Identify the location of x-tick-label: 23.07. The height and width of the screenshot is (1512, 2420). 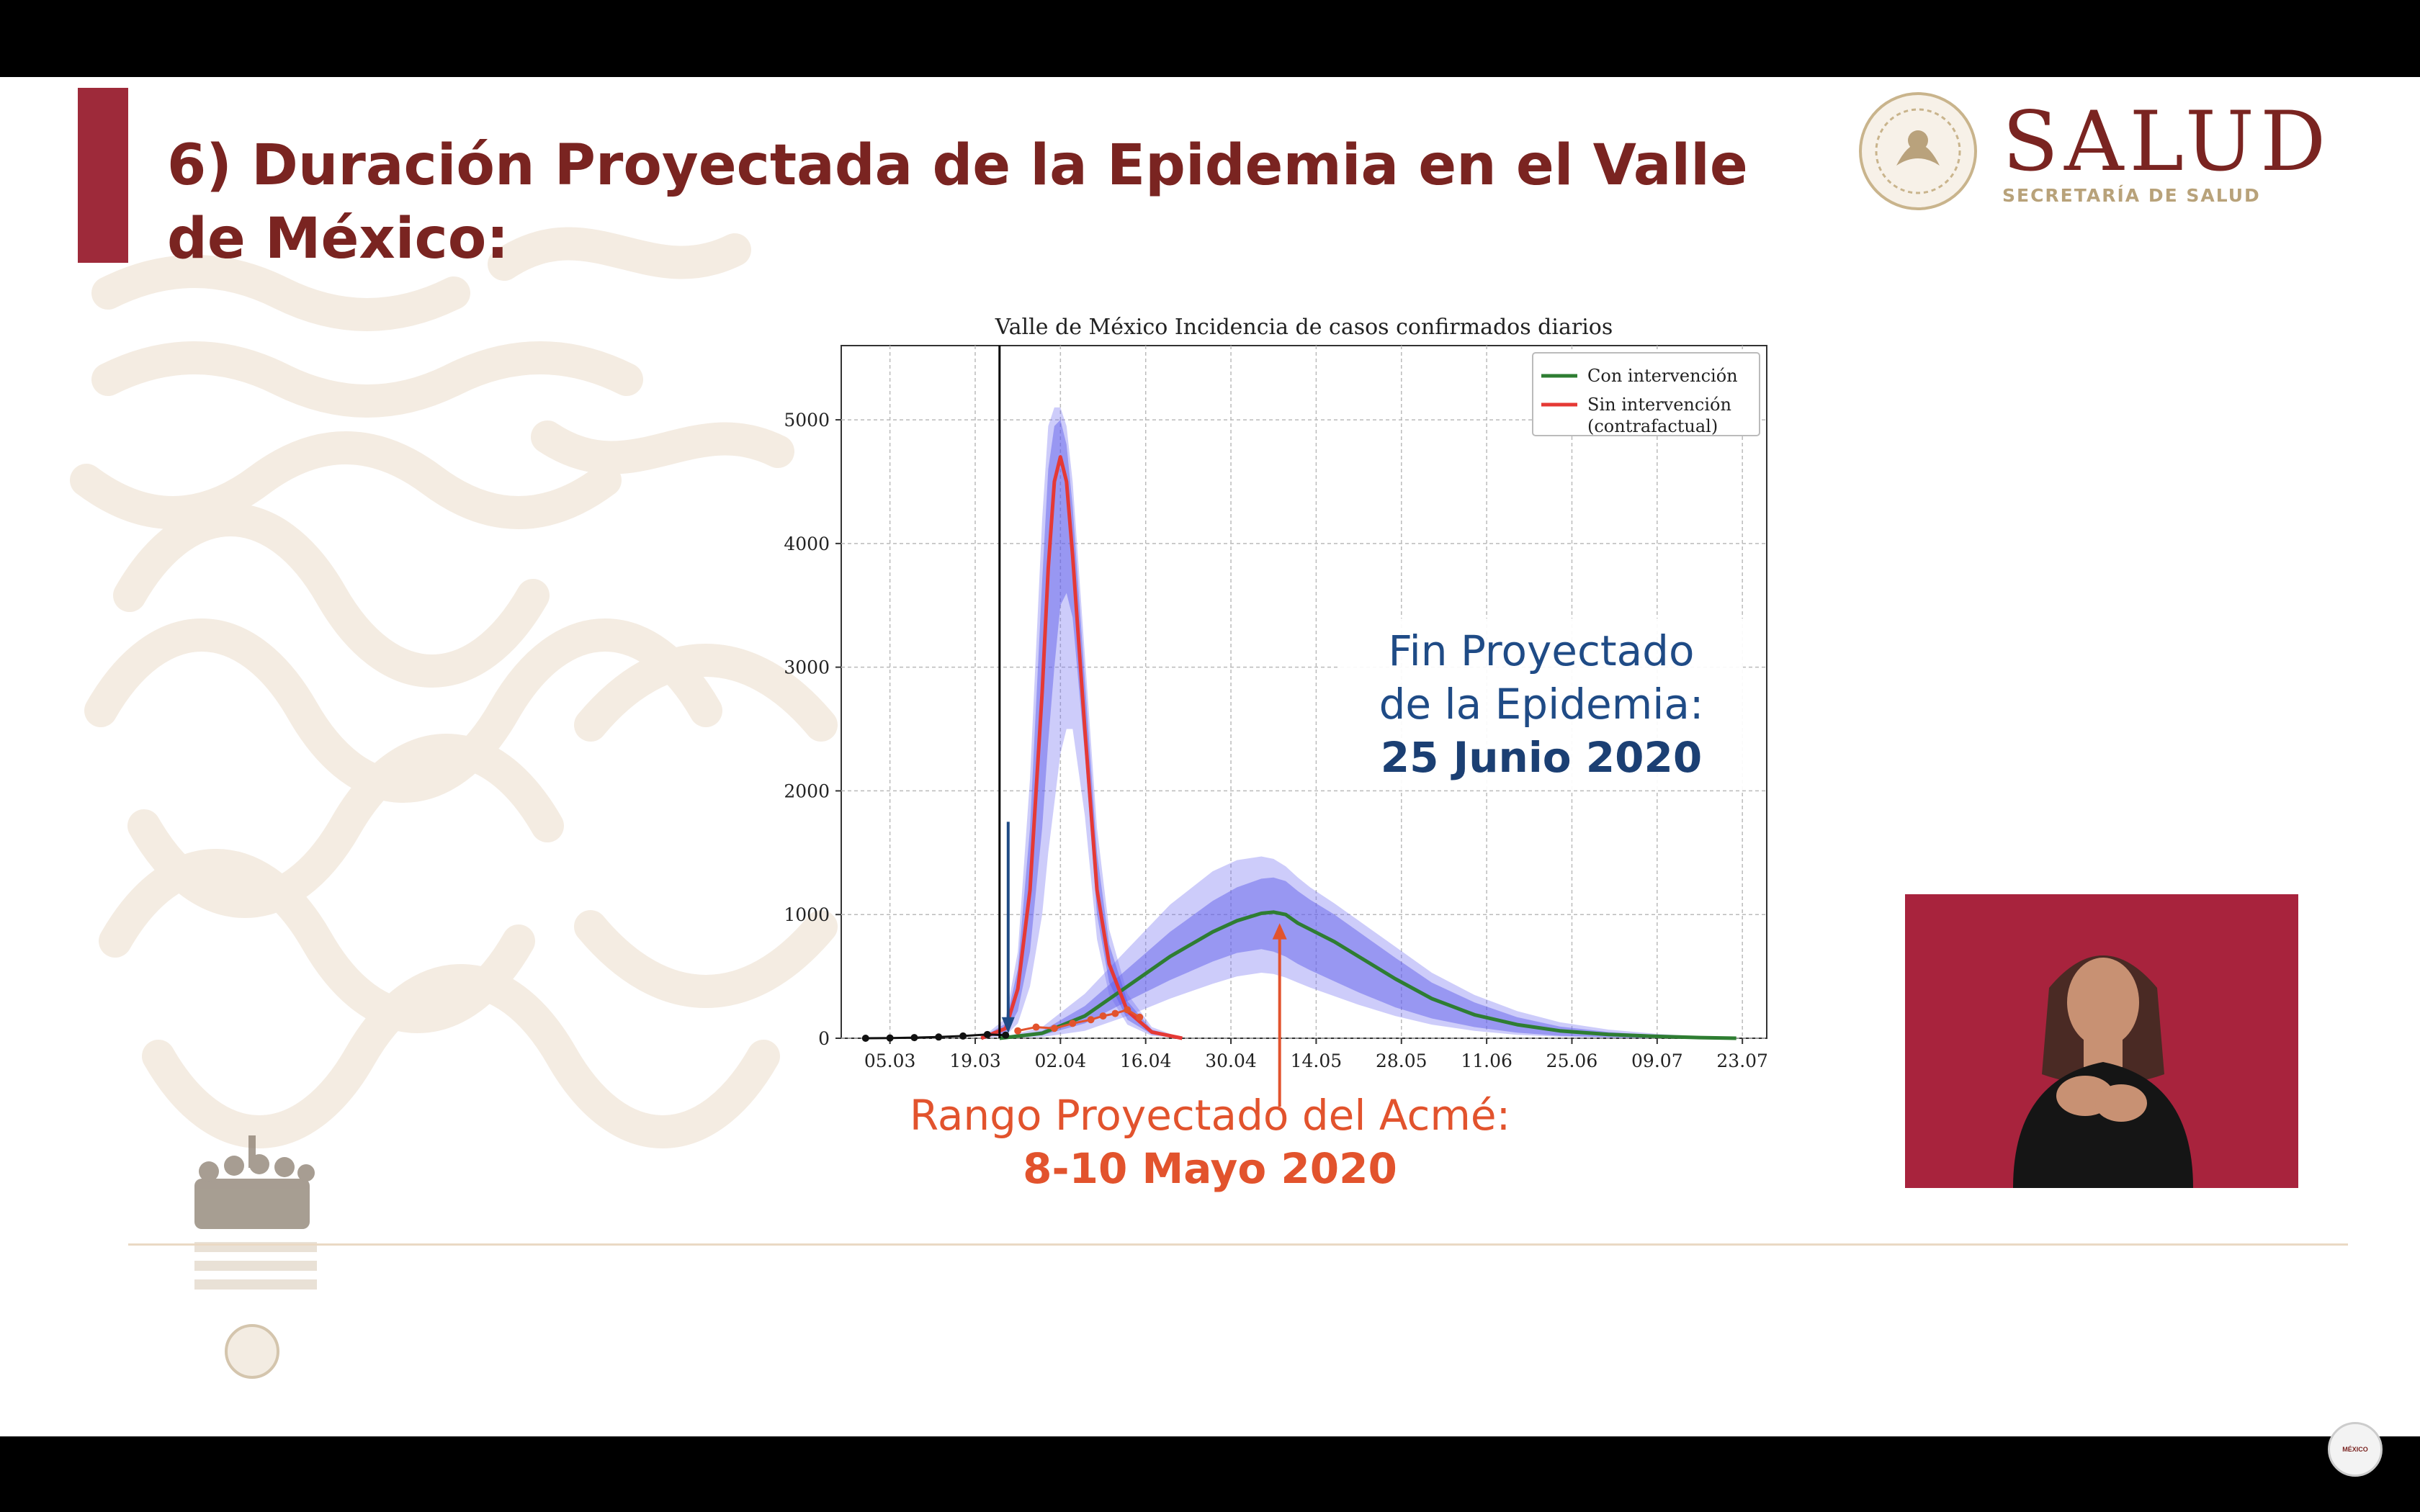
(1742, 1060).